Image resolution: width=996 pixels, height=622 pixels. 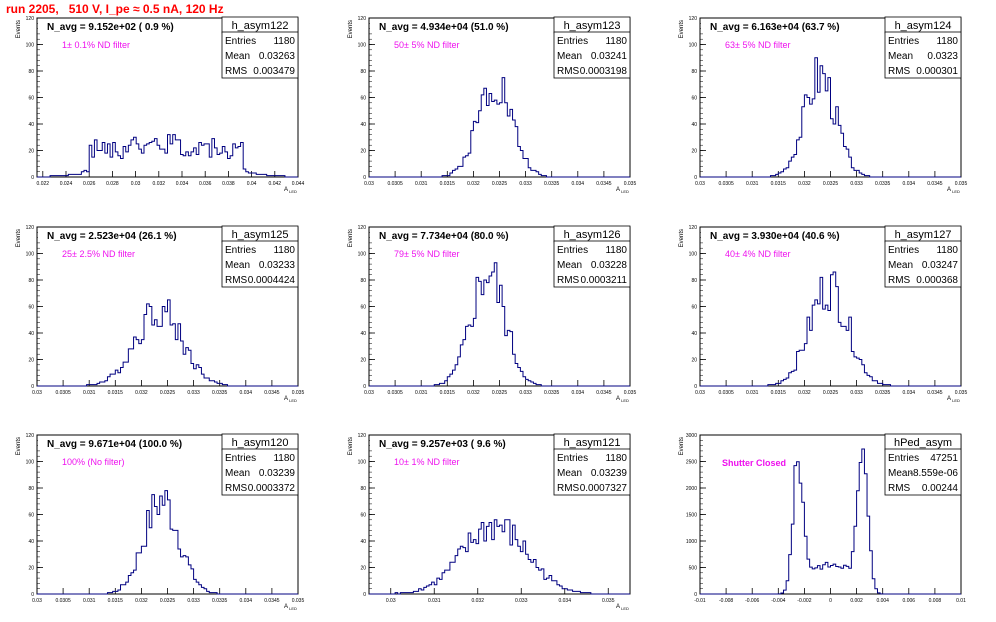 I want to click on x-tick-label: 0.028, so click(x=112, y=184).